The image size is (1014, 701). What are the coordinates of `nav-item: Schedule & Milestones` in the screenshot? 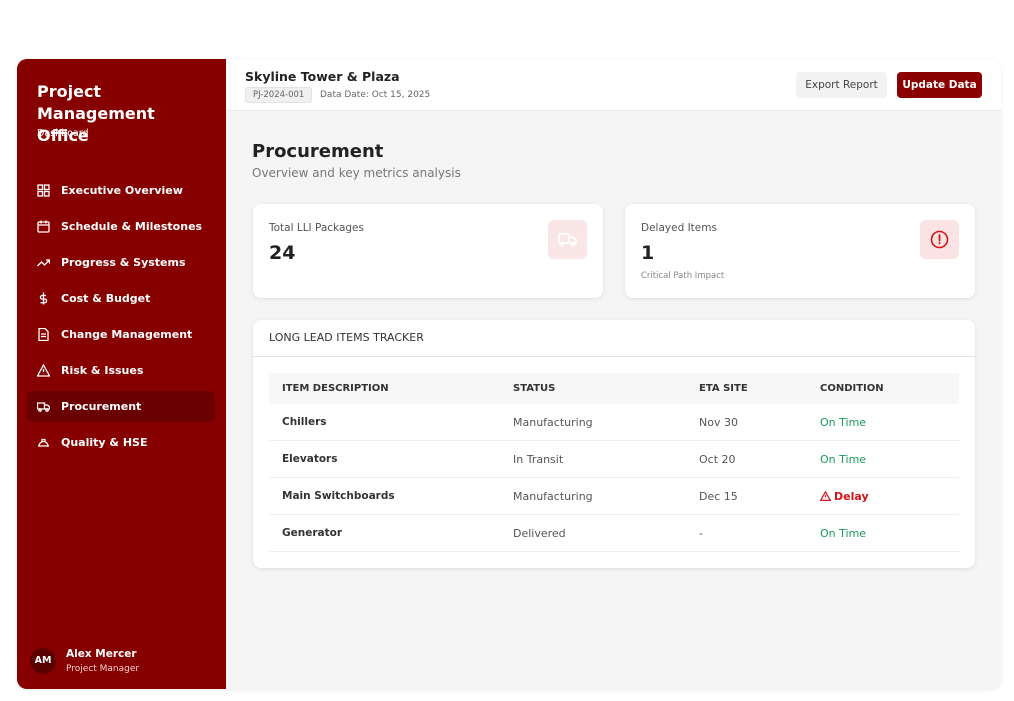 It's located at (121, 226).